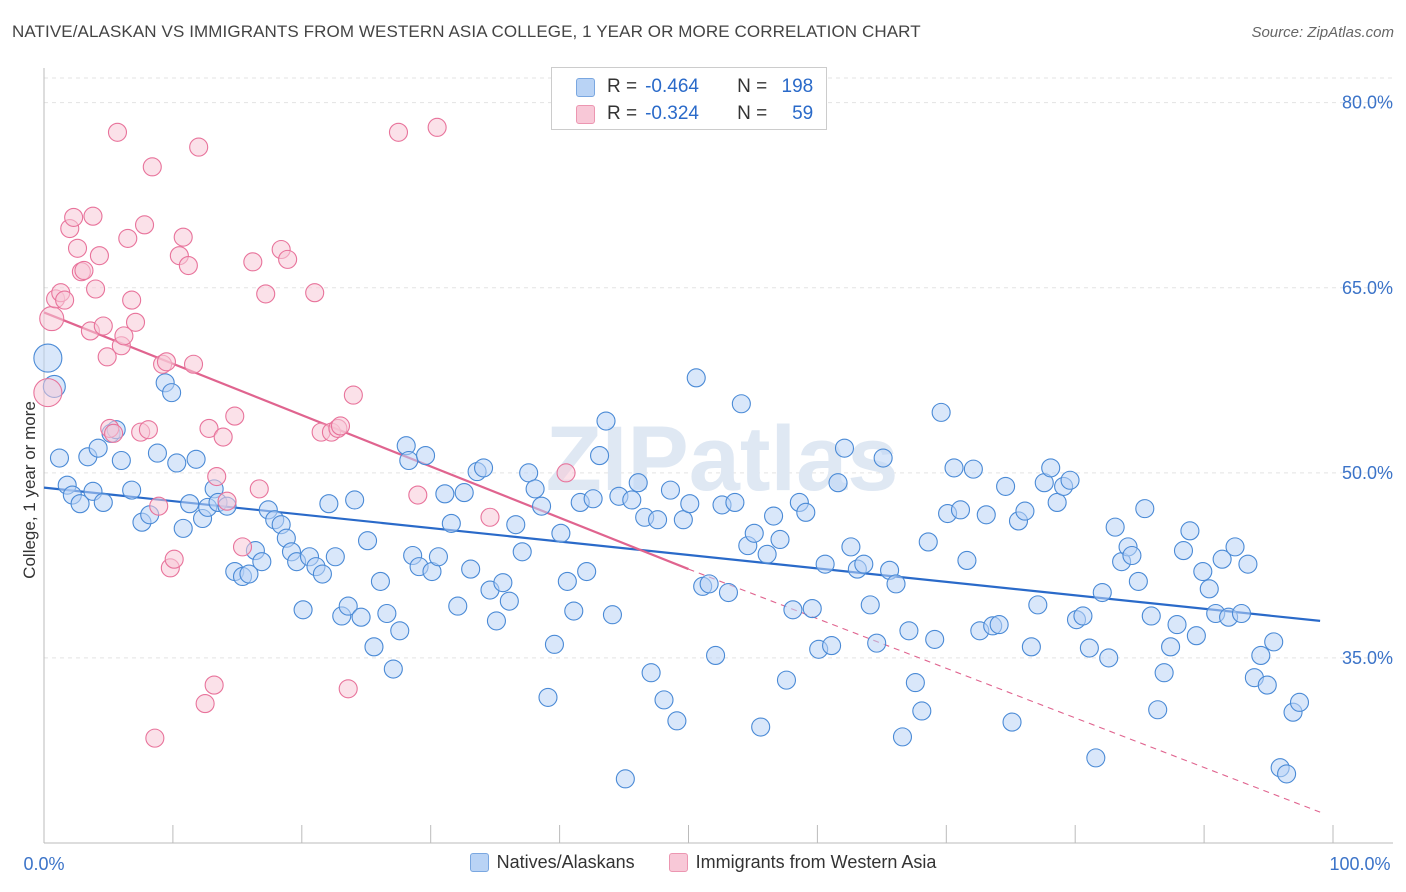  What do you see at coordinates (1367, 473) in the screenshot?
I see `y-tick-label: 50.0%` at bounding box center [1367, 473].